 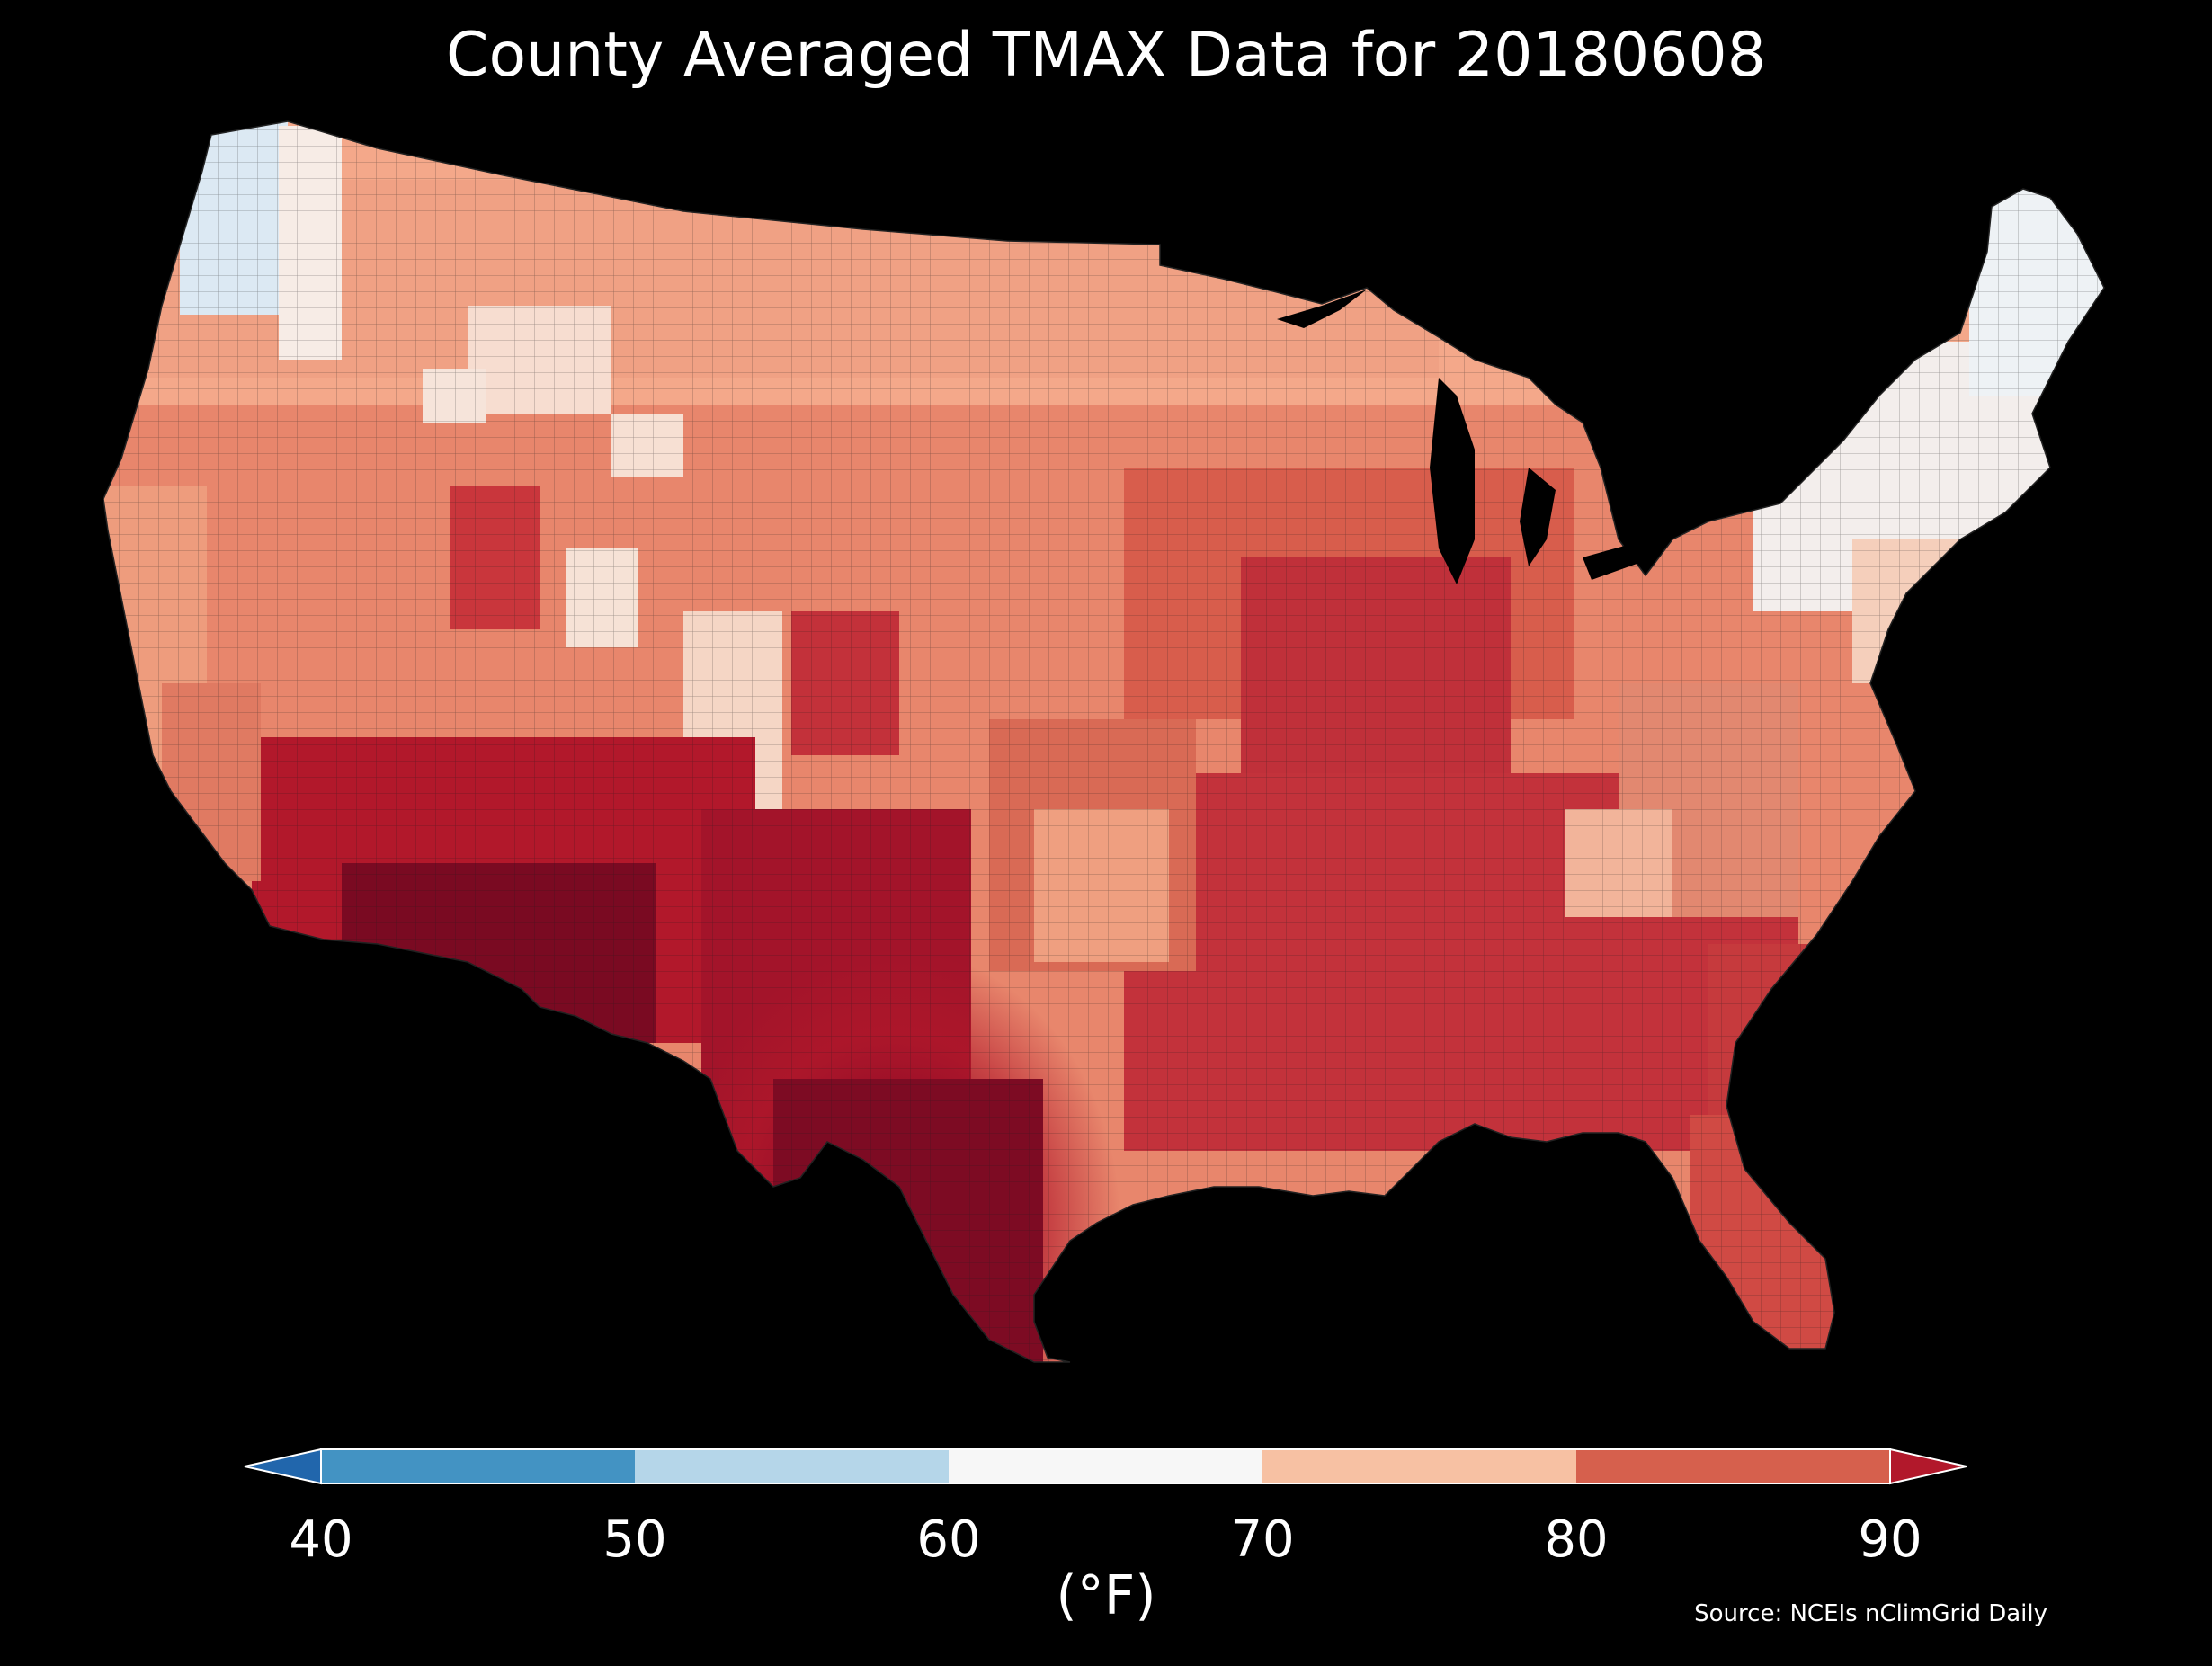 What do you see at coordinates (1538, 517) in the screenshot?
I see `lake-huron` at bounding box center [1538, 517].